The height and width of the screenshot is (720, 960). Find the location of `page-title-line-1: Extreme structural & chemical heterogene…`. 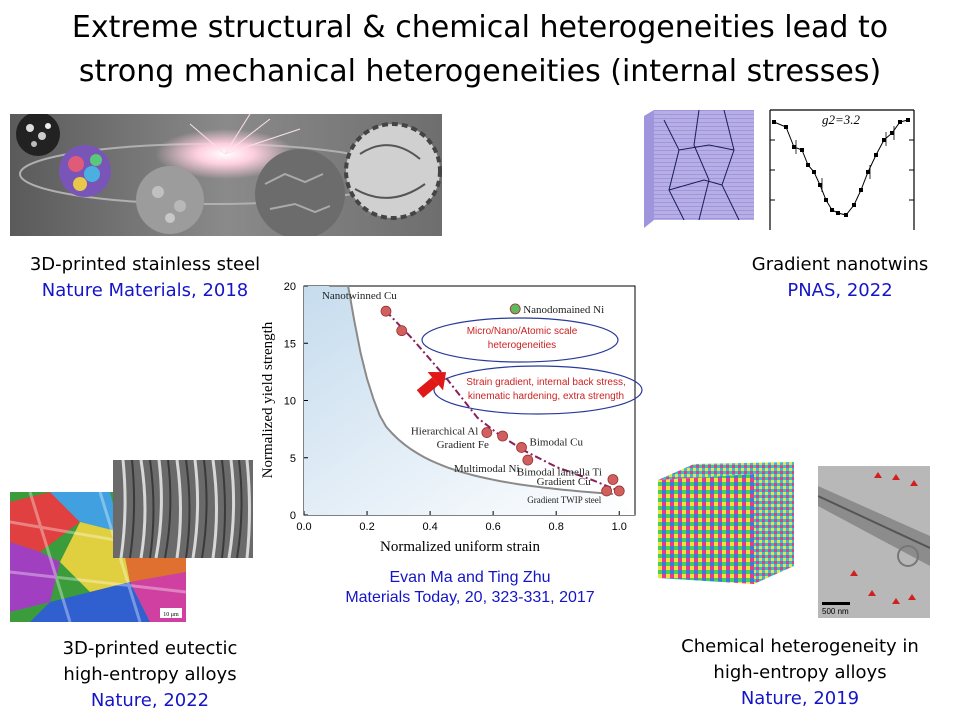

page-title-line-1: Extreme structural & chemical heterogene… is located at coordinates (480, 27).